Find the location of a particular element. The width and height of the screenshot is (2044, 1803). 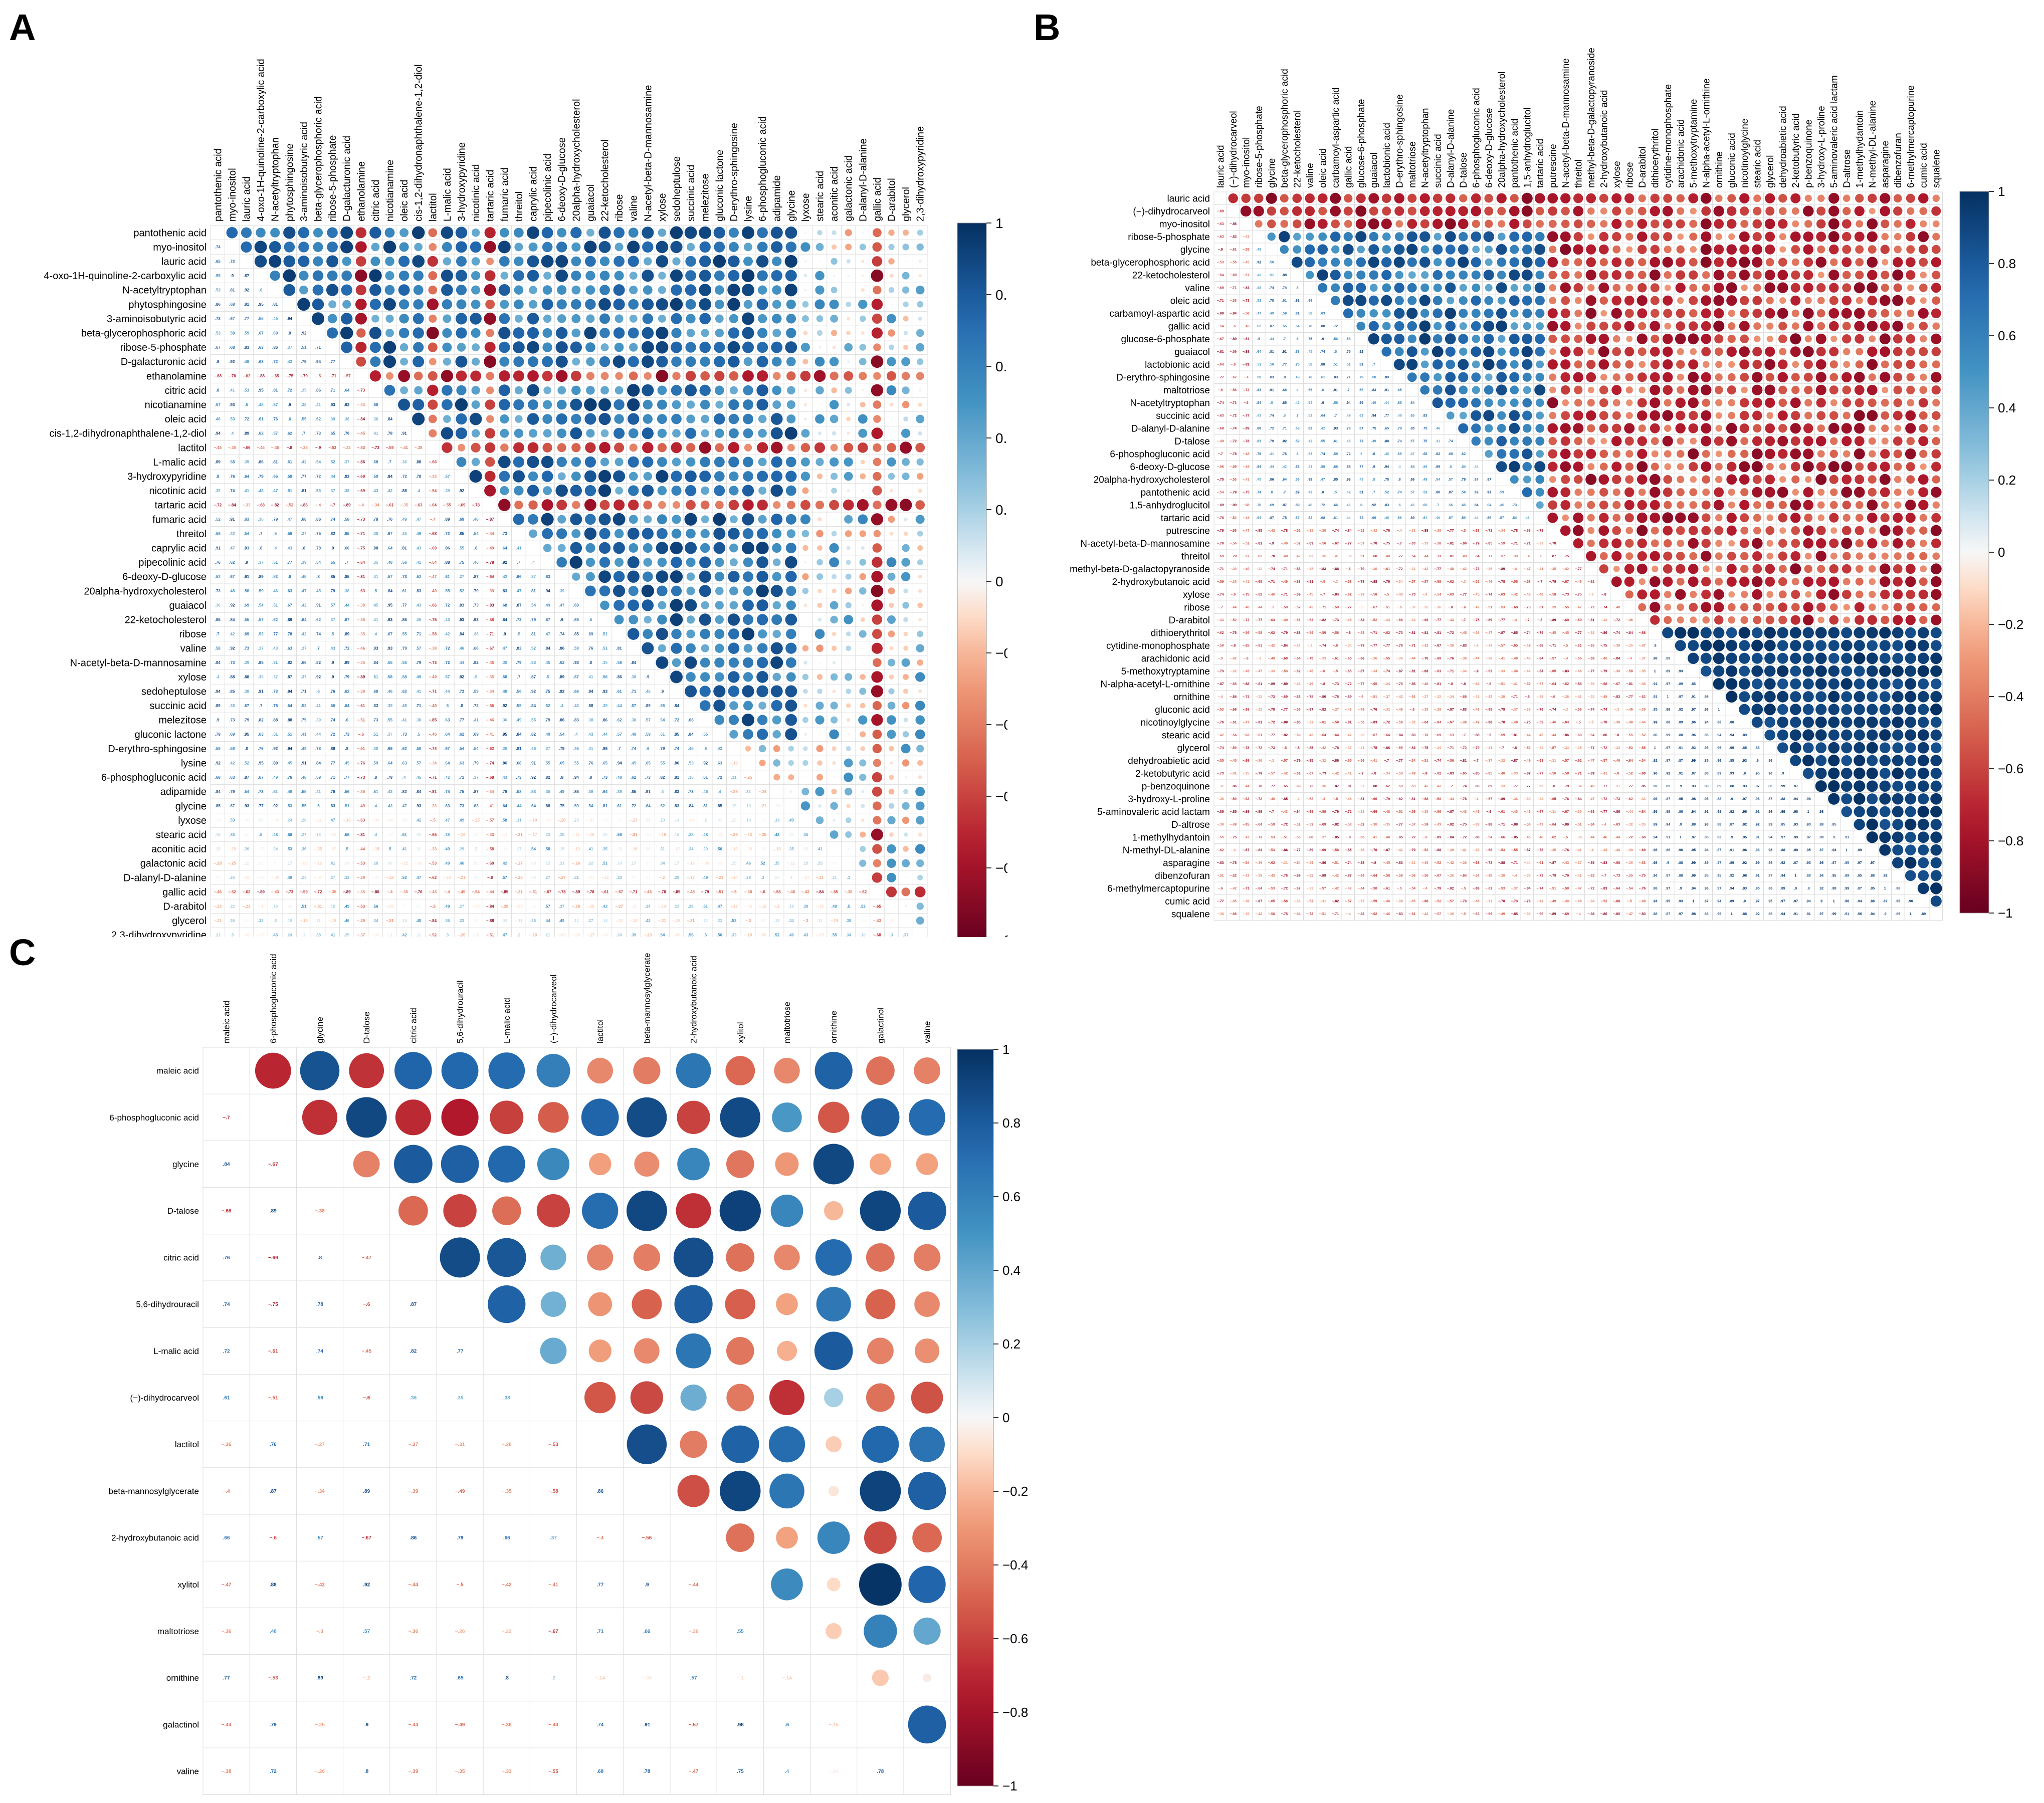

panel-a-value-label: .51 is located at coordinates (375, 792).